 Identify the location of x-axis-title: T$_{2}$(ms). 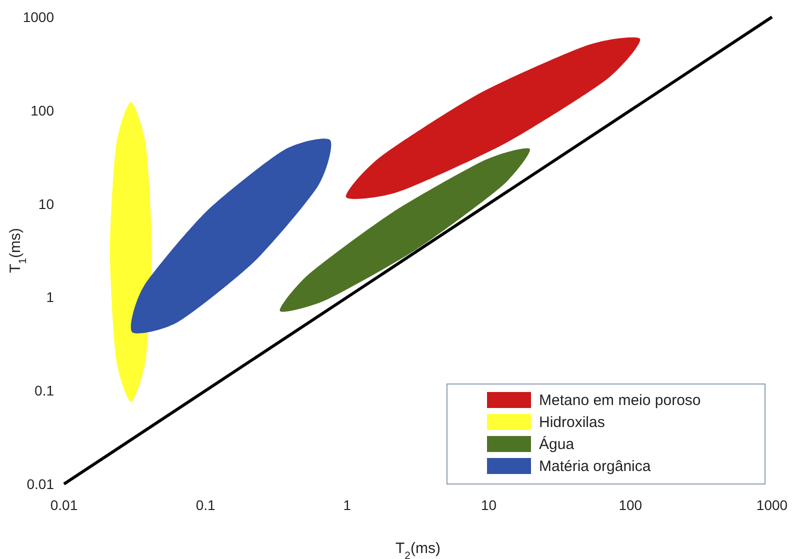
(418, 549).